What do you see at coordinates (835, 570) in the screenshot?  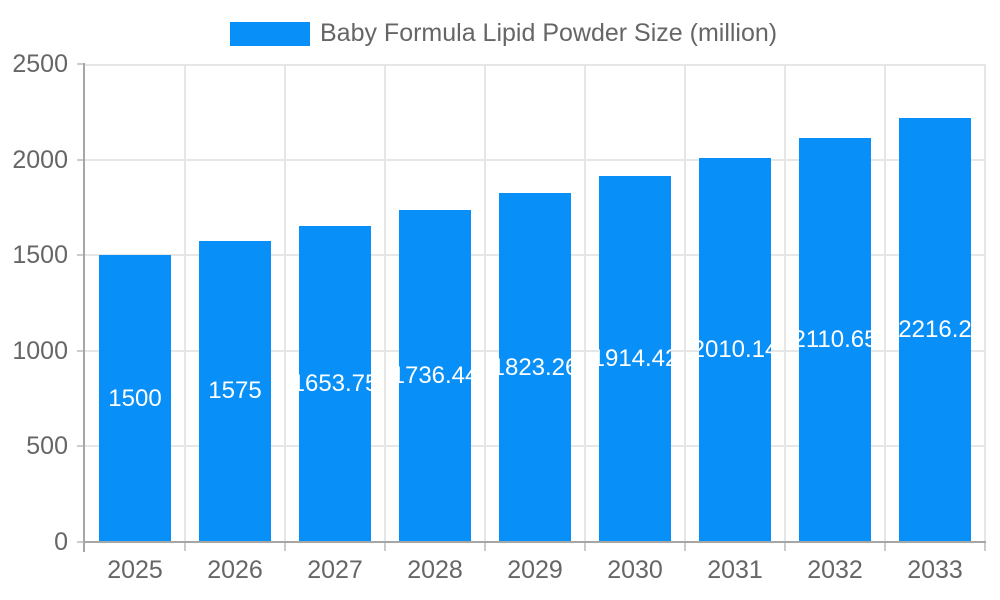 I see `x-tick-label: 2032` at bounding box center [835, 570].